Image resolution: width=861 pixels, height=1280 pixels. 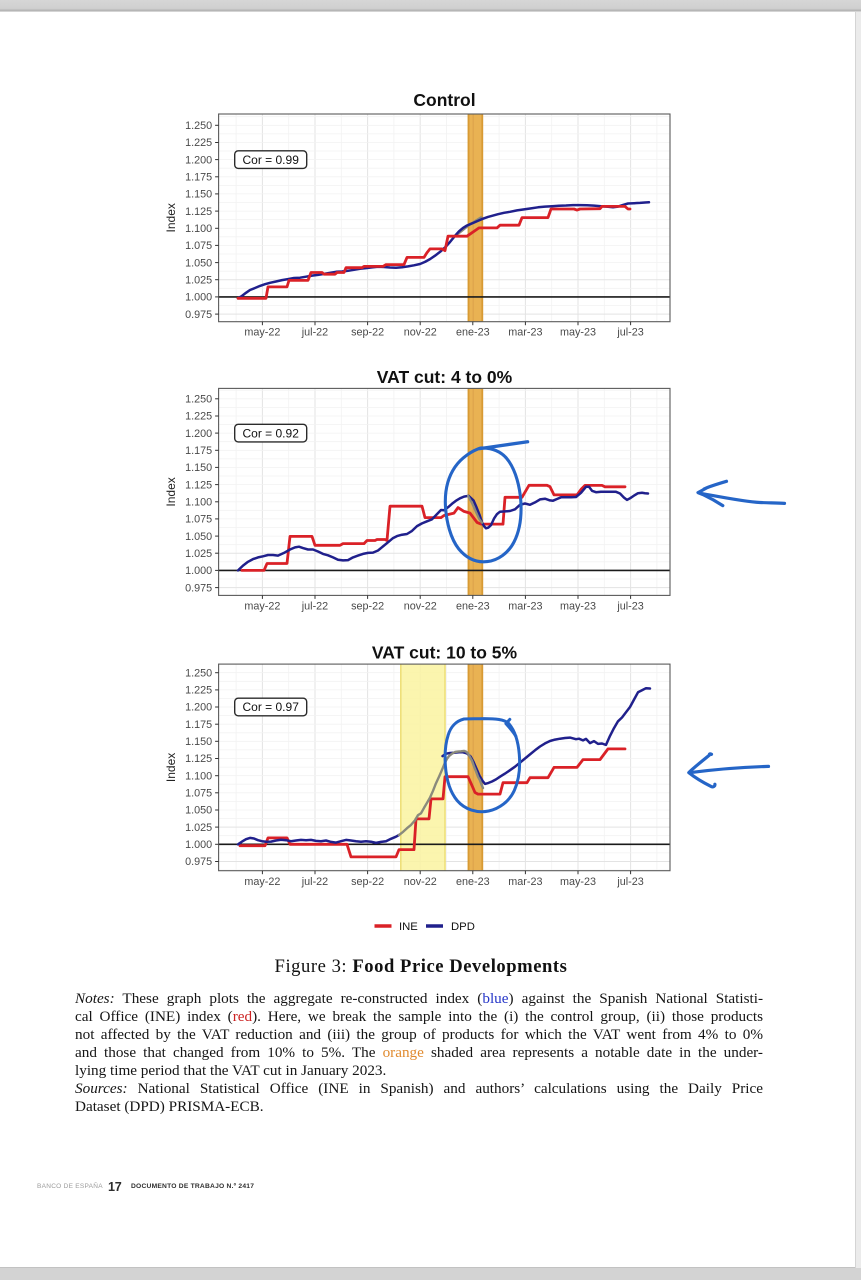 I want to click on svg-text: Control, so click(x=444, y=100).